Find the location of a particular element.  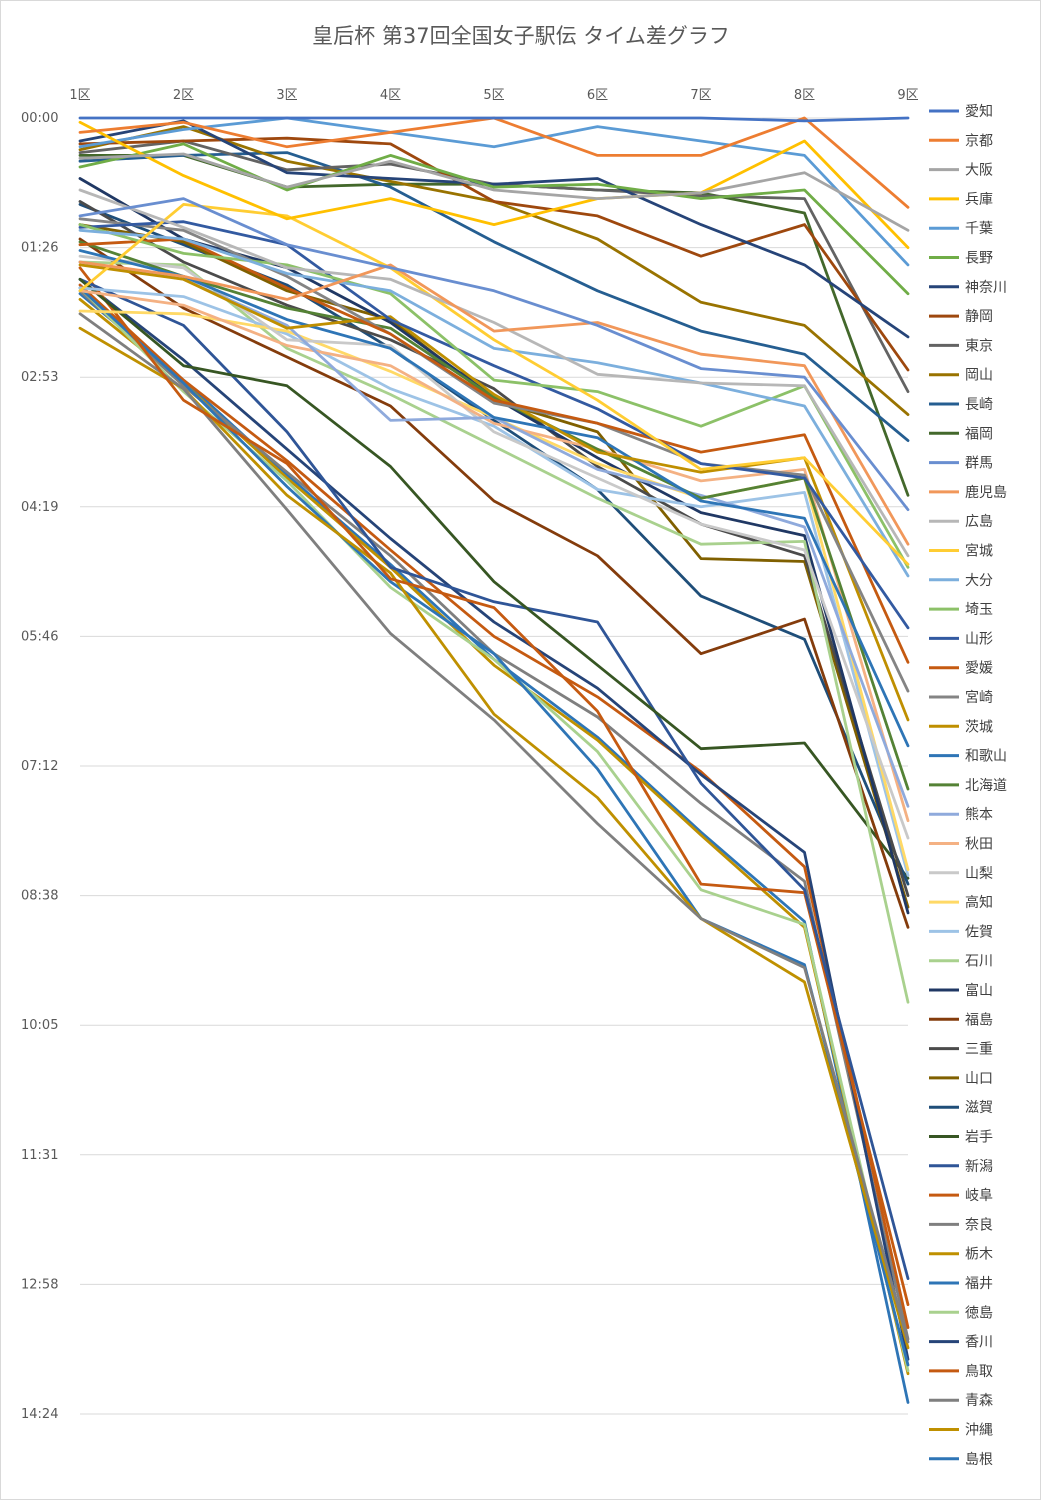

legend-item: 大阪 is located at coordinates (961, 171).